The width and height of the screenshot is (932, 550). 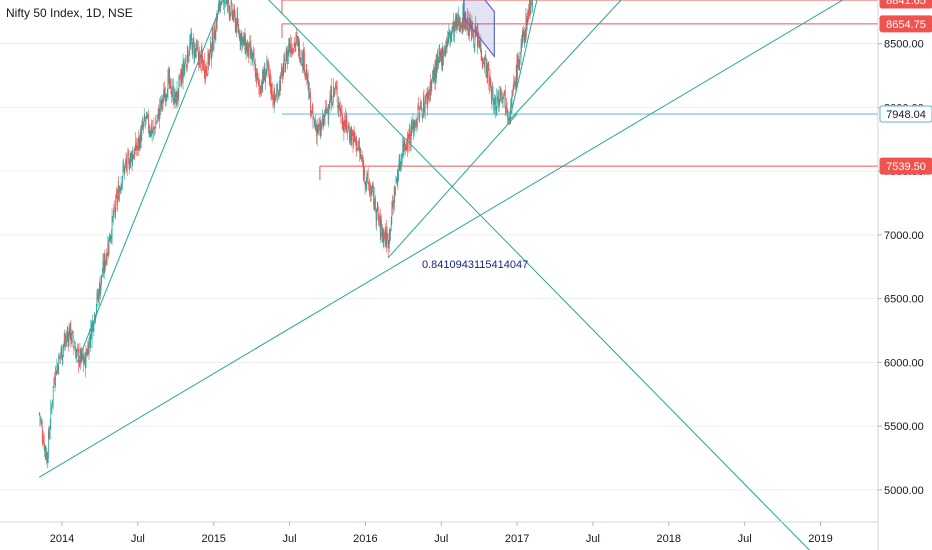 What do you see at coordinates (906, 3) in the screenshot?
I see `price-label-text: 8841.65` at bounding box center [906, 3].